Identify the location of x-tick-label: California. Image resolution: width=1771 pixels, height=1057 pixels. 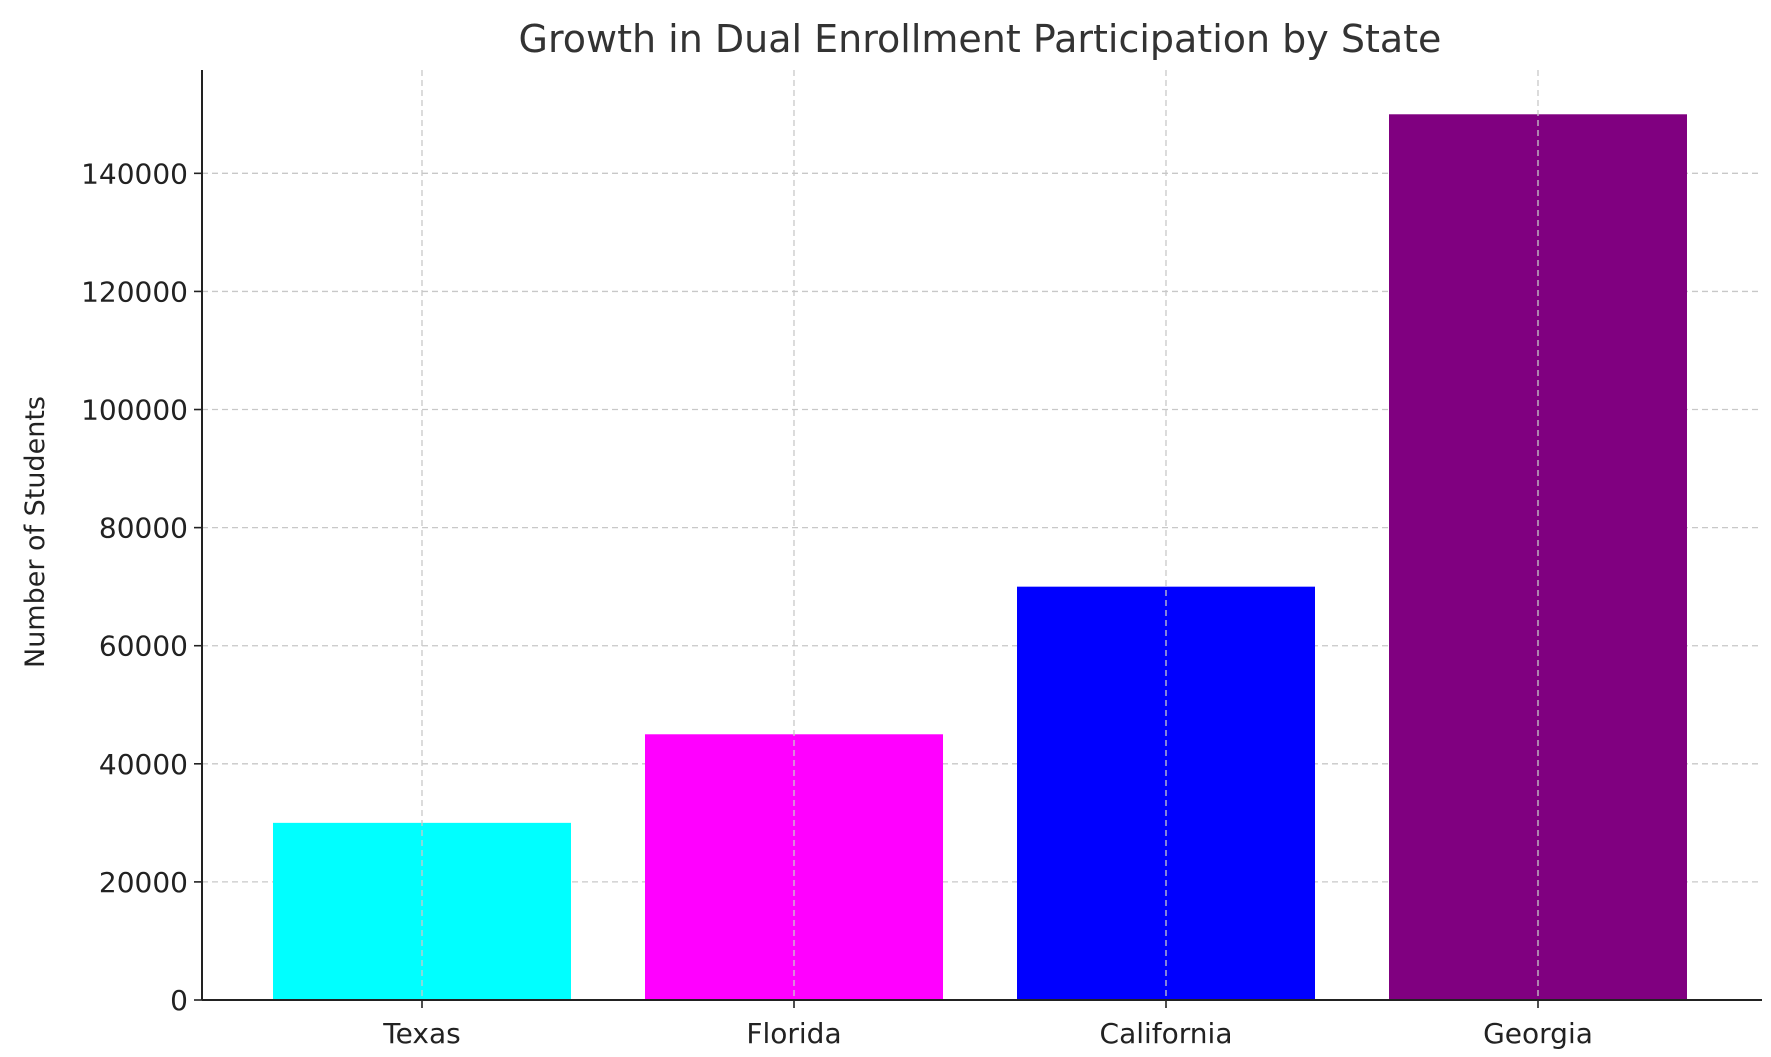
(1166, 1033).